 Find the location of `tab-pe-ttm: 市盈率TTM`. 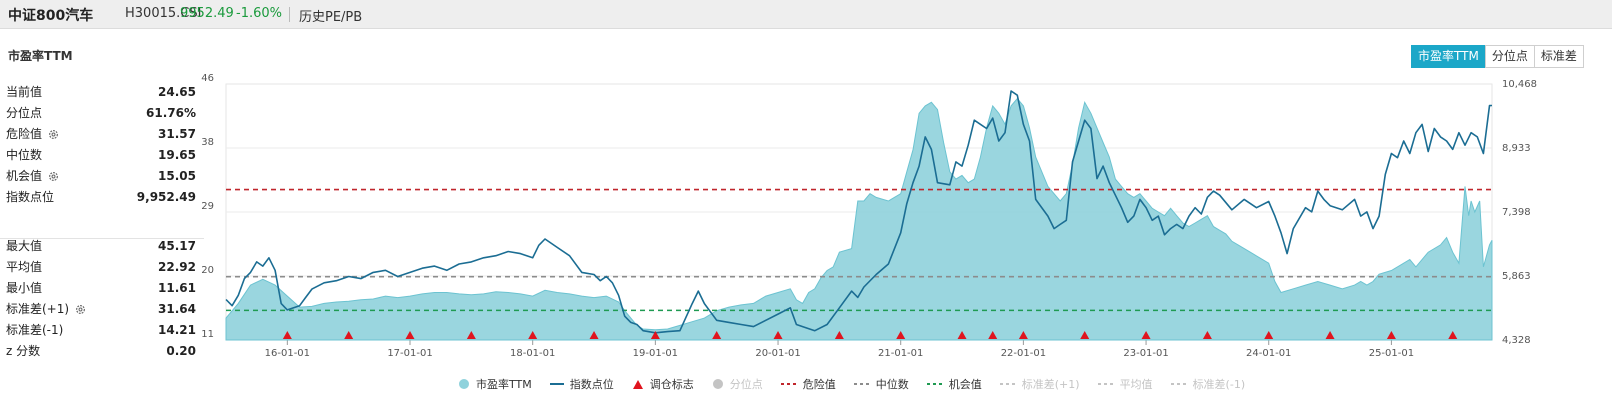

tab-pe-ttm: 市盈率TTM is located at coordinates (1448, 56).